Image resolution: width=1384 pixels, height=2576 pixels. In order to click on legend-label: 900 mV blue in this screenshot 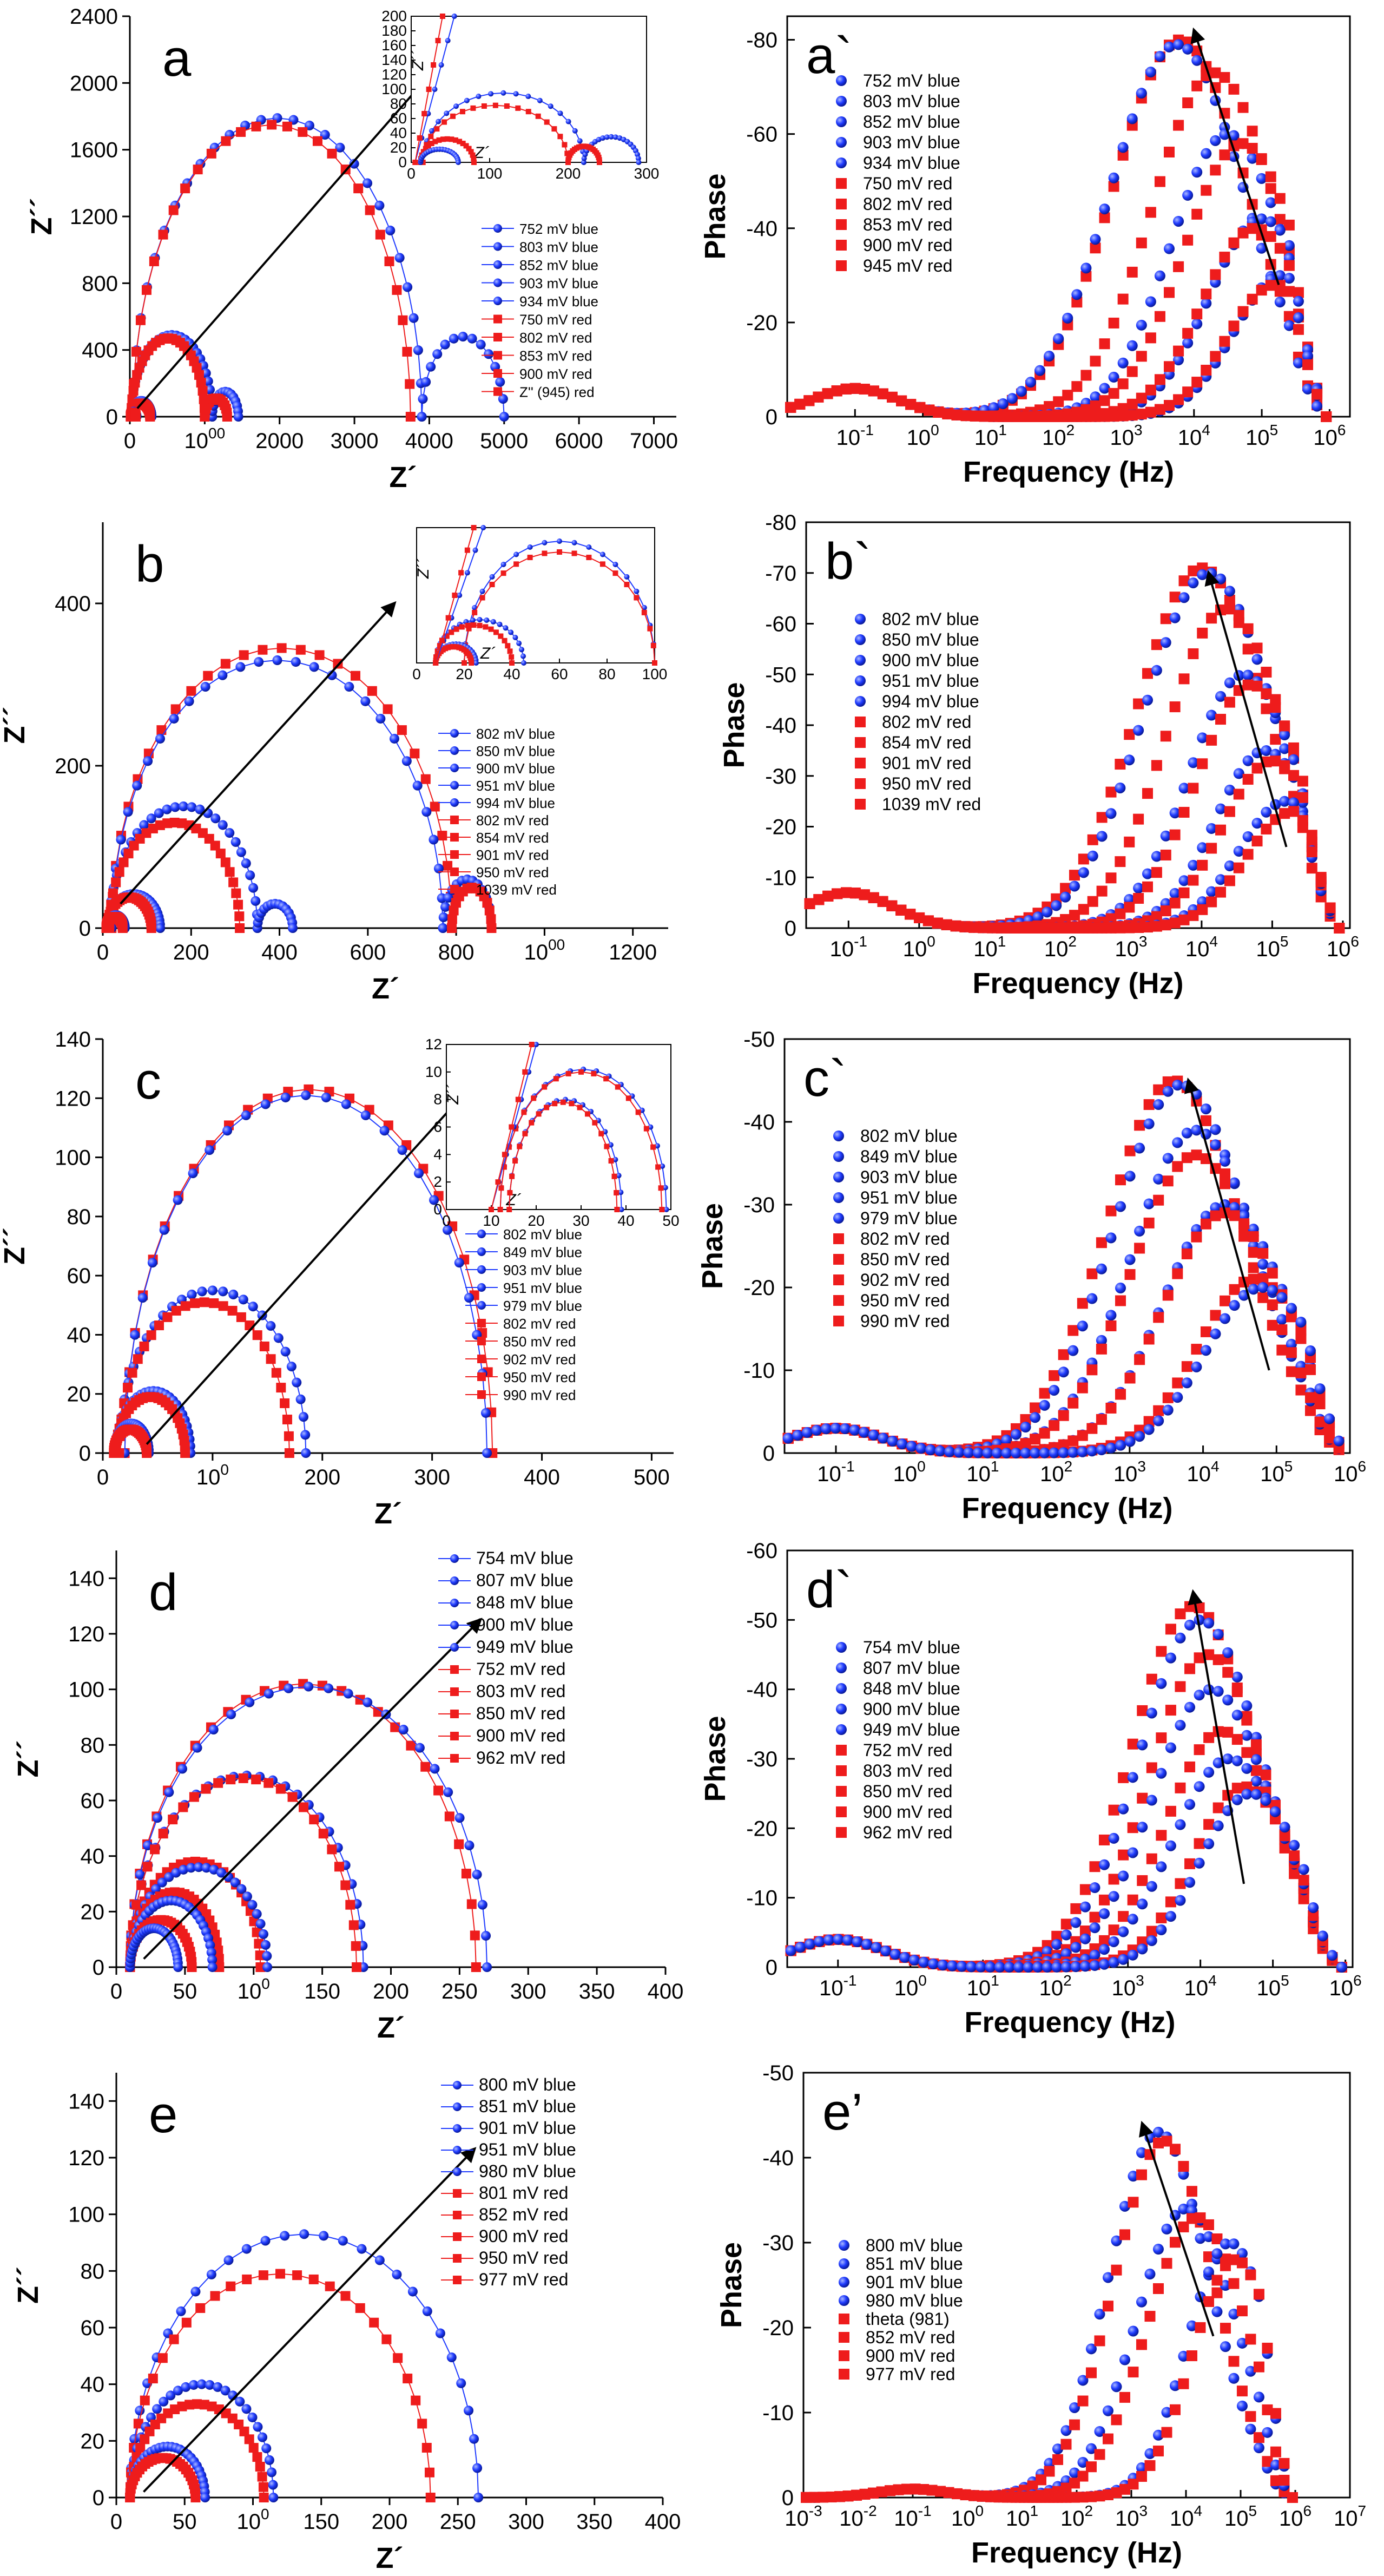, I will do `click(525, 1624)`.